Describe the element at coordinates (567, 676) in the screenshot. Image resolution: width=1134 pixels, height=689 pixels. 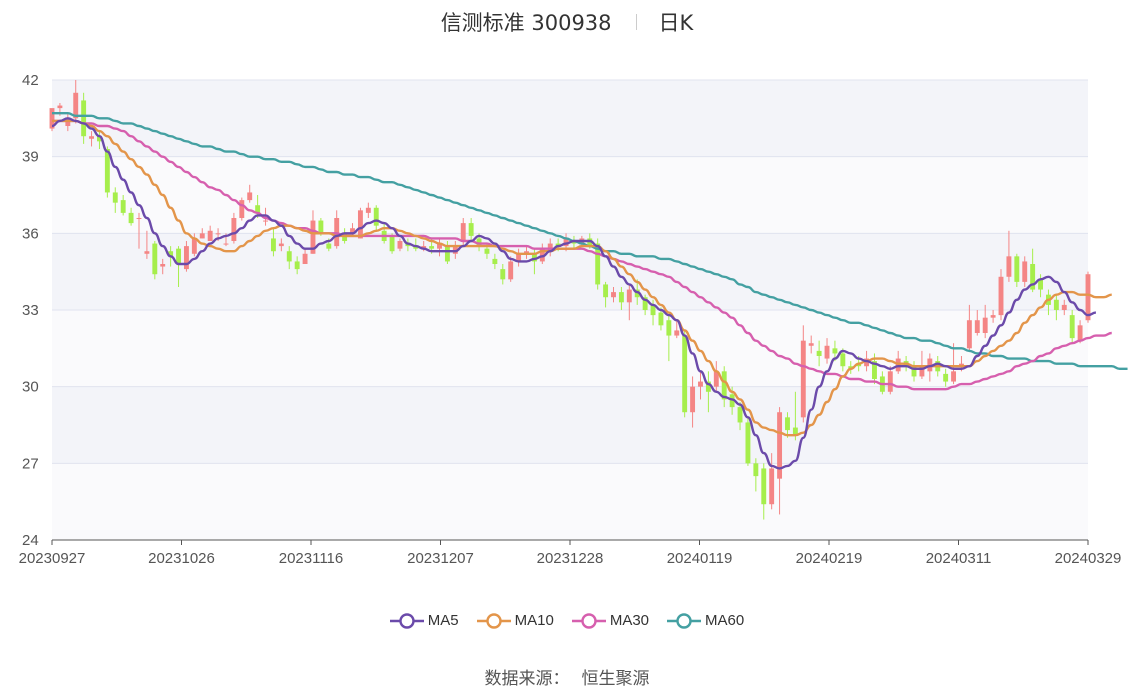
I see `data-source: 数据来源： 恒生聚源` at that location.